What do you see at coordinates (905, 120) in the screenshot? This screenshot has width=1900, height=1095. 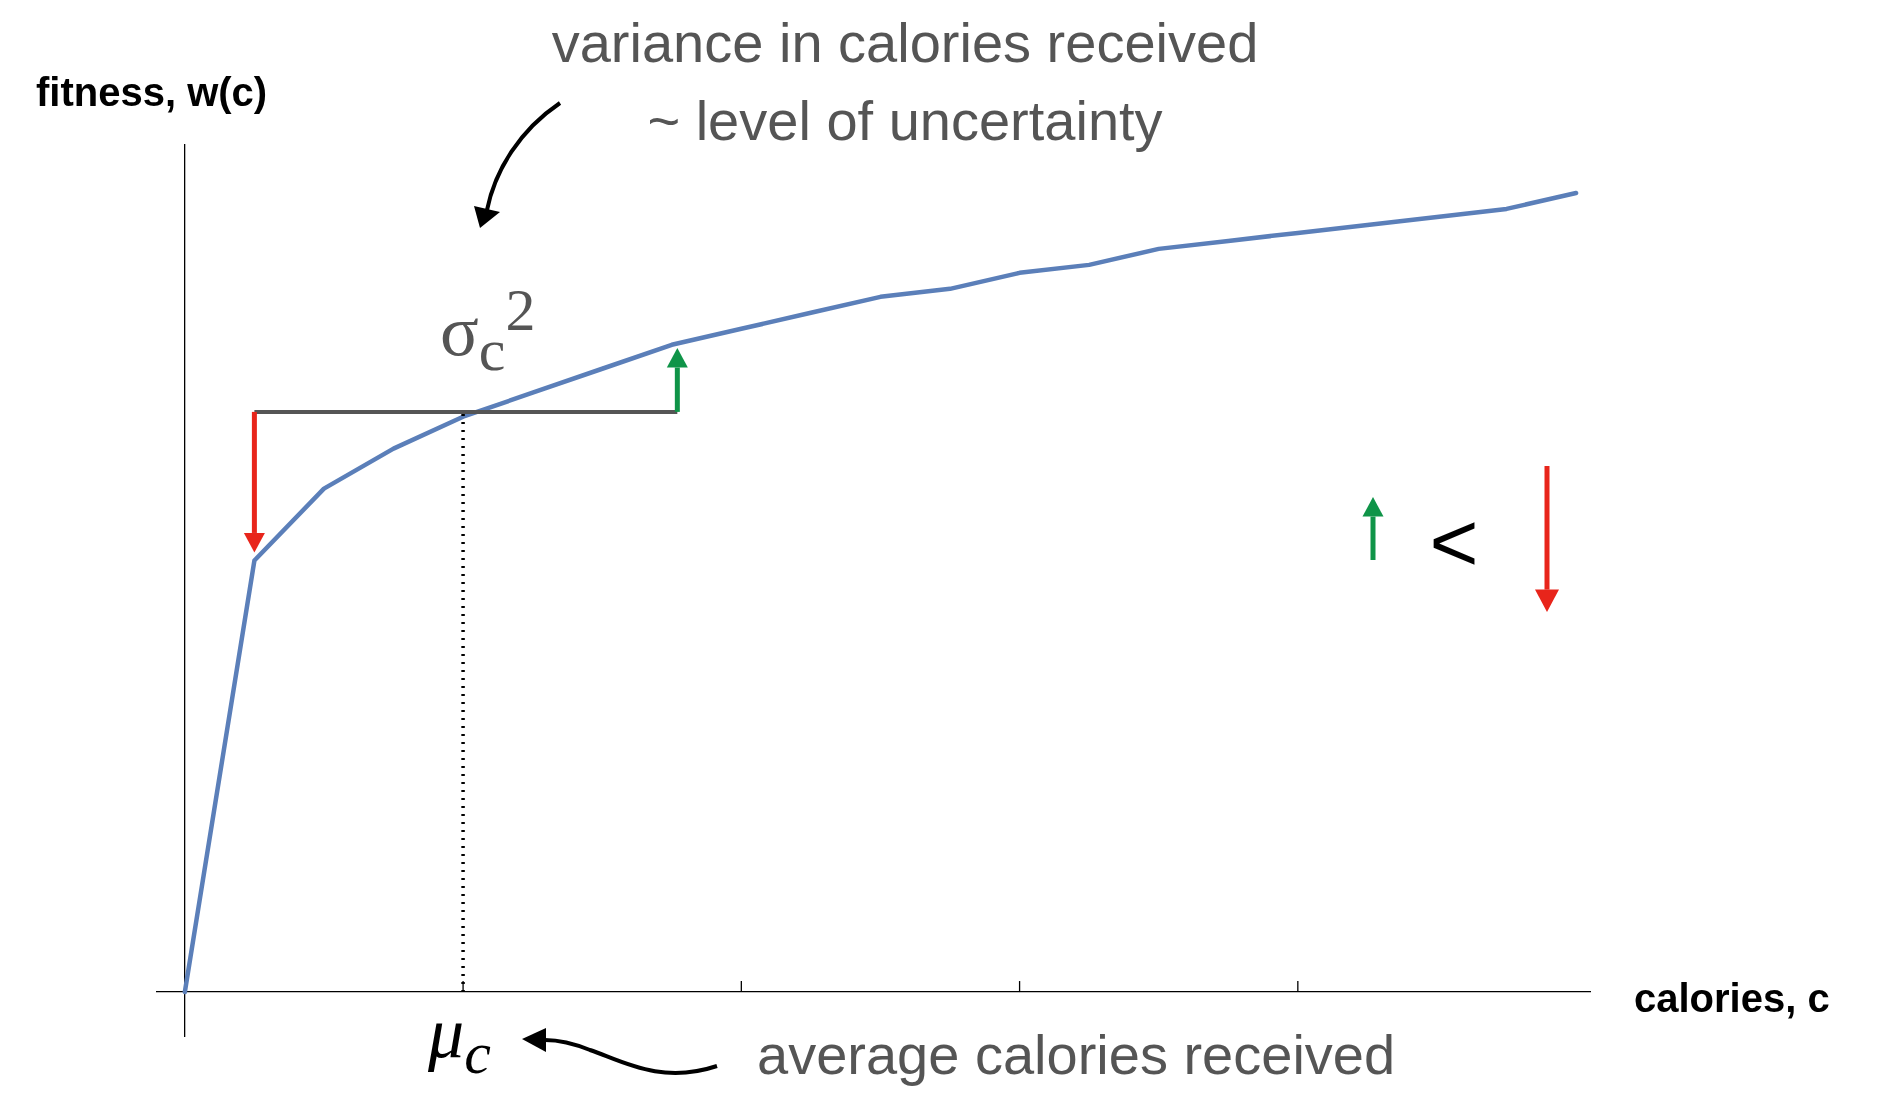 I see `text: ~ level of uncertainty` at bounding box center [905, 120].